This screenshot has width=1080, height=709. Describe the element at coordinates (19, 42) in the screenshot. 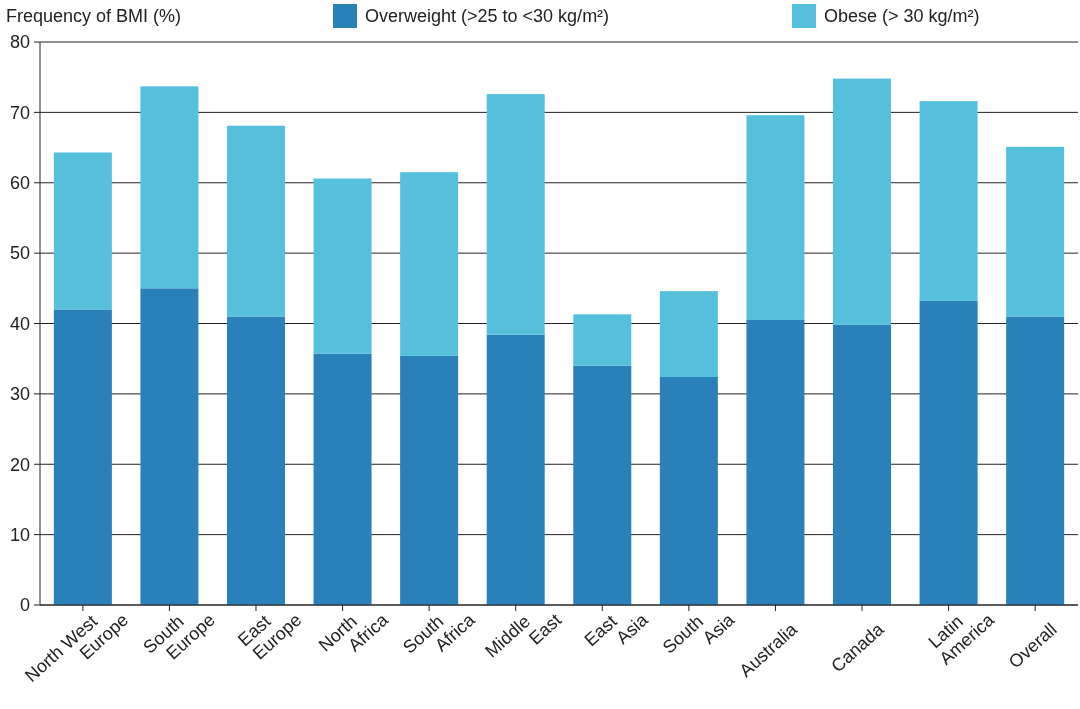

I see `y-tick-label: 80` at that location.